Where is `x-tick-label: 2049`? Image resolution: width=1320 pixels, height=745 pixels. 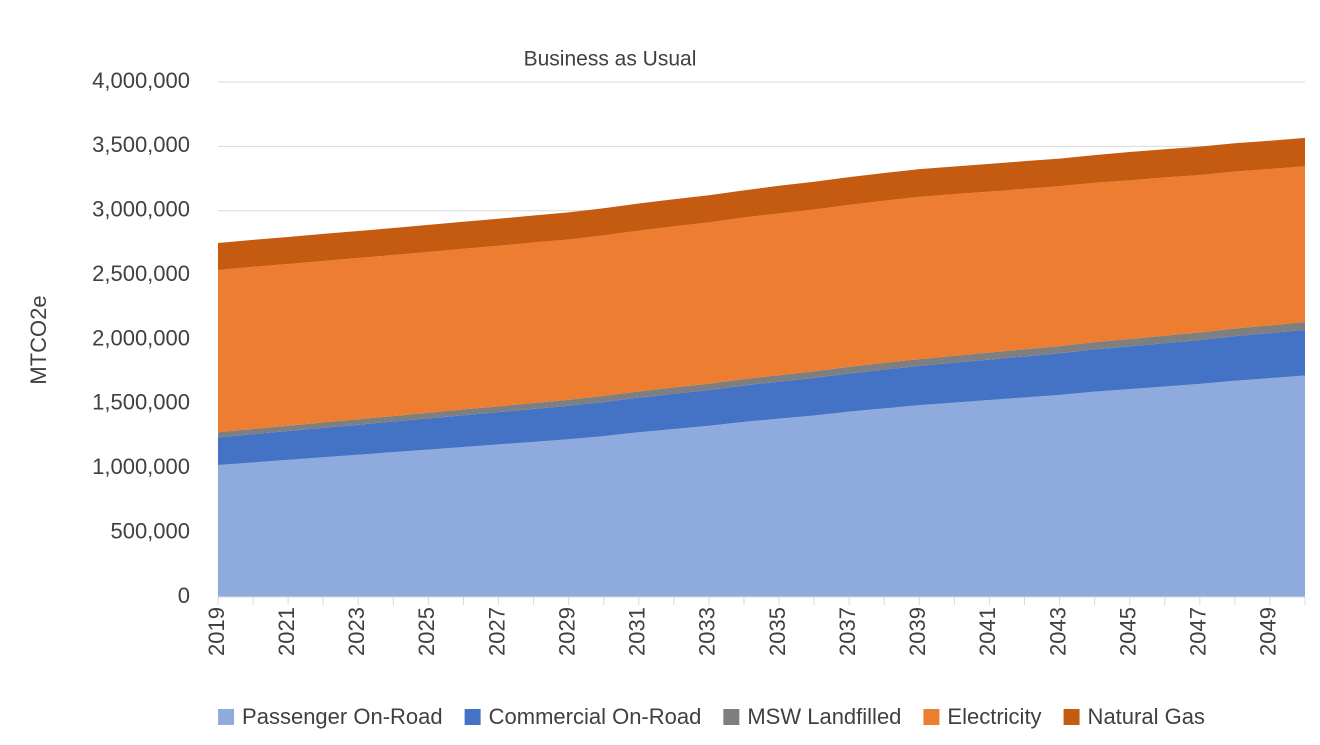 x-tick-label: 2049 is located at coordinates (1268, 631).